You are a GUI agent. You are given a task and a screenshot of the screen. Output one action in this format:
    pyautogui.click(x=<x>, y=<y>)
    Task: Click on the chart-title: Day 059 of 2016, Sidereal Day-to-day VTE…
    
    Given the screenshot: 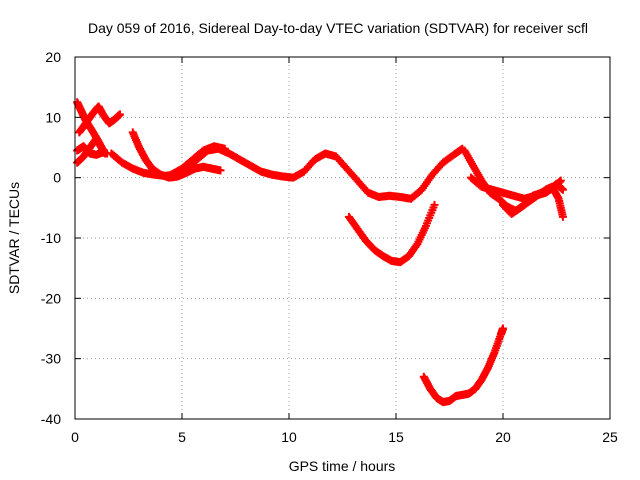 What is the action you would take?
    pyautogui.click(x=338, y=28)
    